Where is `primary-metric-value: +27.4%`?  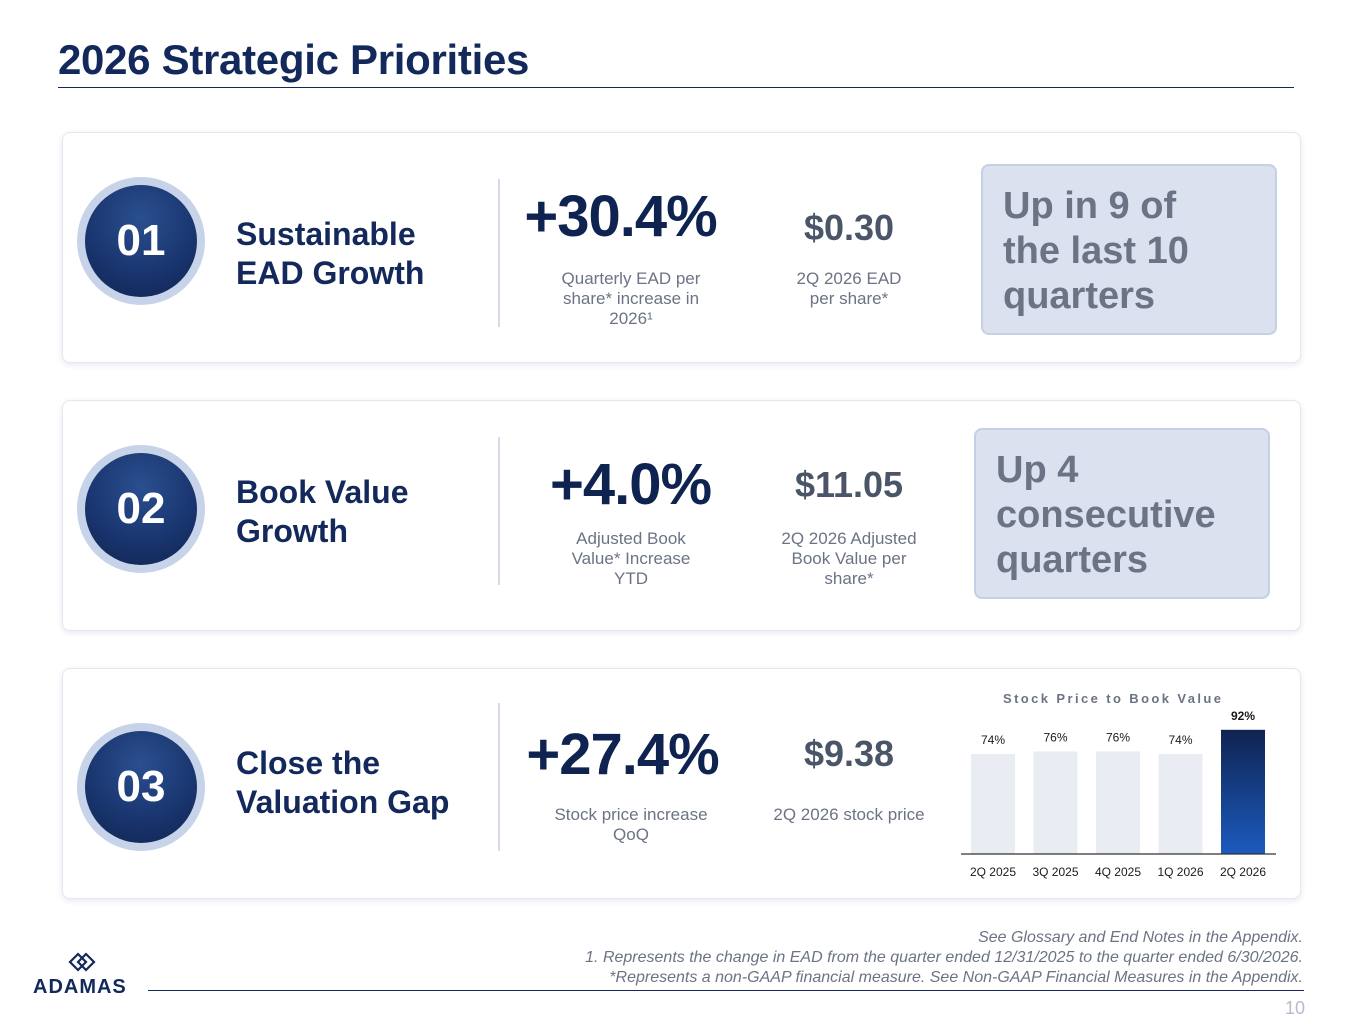 primary-metric-value: +27.4% is located at coordinates (622, 754).